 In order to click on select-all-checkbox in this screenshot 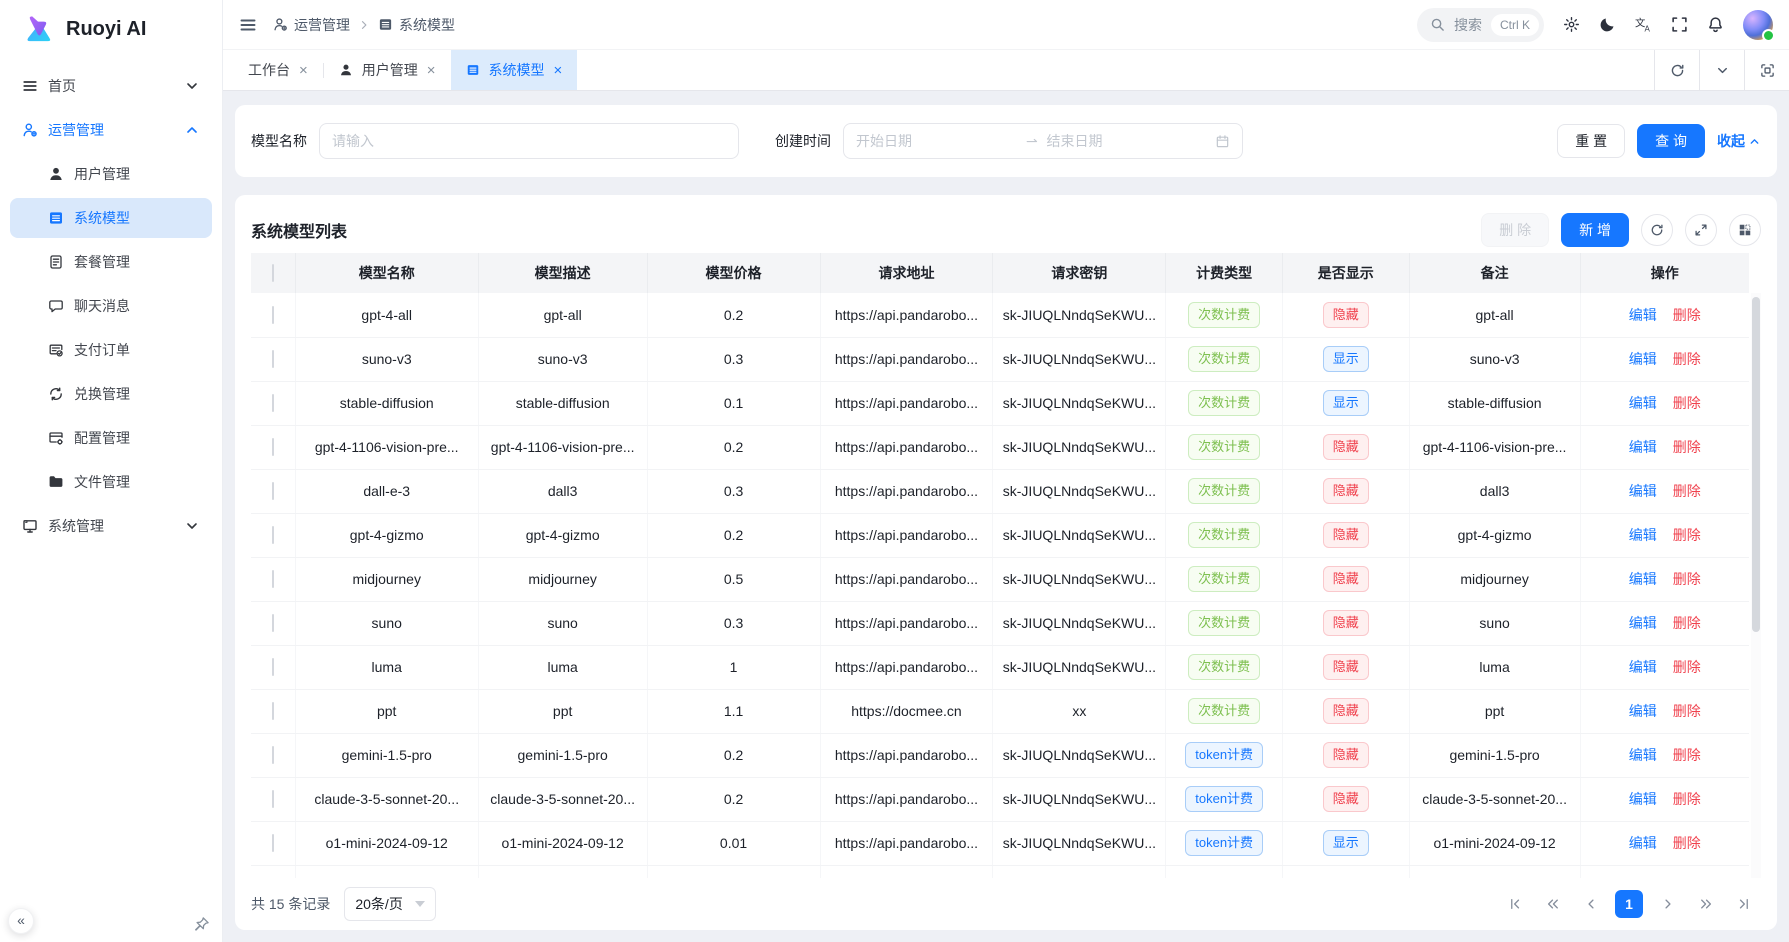, I will do `click(272, 273)`.